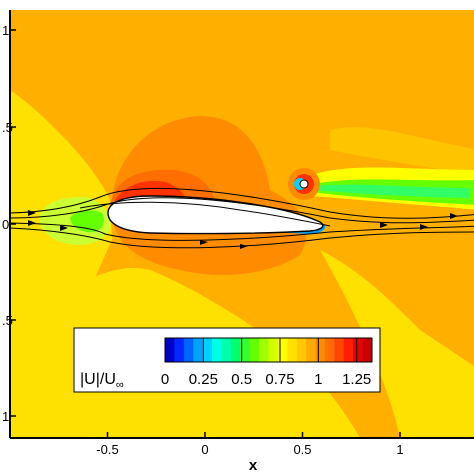 This screenshot has width=474, height=474. I want to click on airfoil-body, so click(215, 215).